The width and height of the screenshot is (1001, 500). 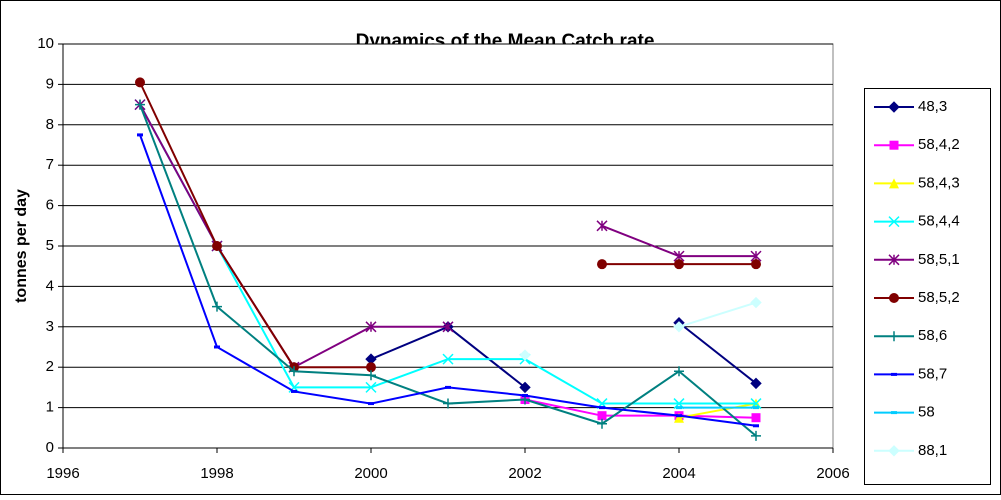 What do you see at coordinates (939, 182) in the screenshot?
I see `legend-label: 58,4,3` at bounding box center [939, 182].